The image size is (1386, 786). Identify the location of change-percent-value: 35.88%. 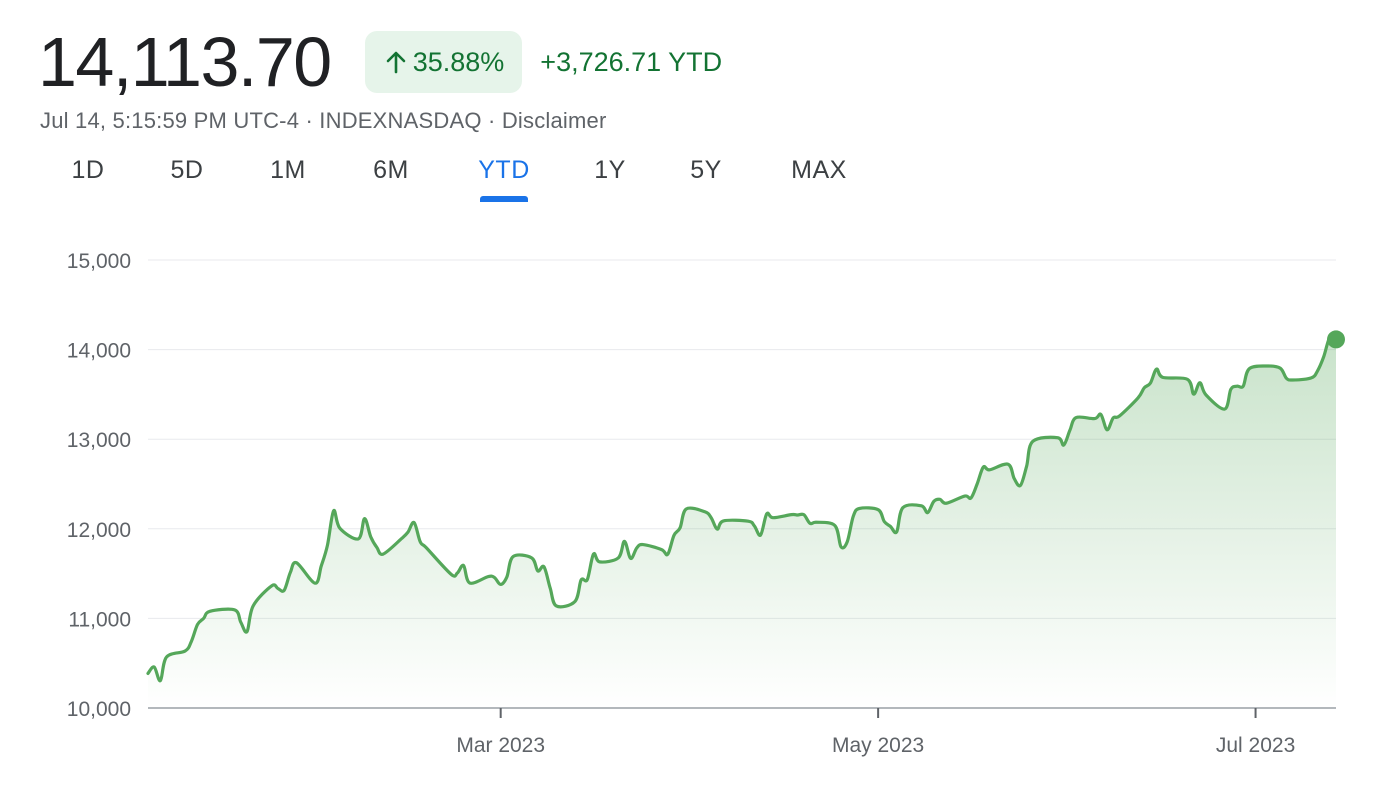
(458, 61).